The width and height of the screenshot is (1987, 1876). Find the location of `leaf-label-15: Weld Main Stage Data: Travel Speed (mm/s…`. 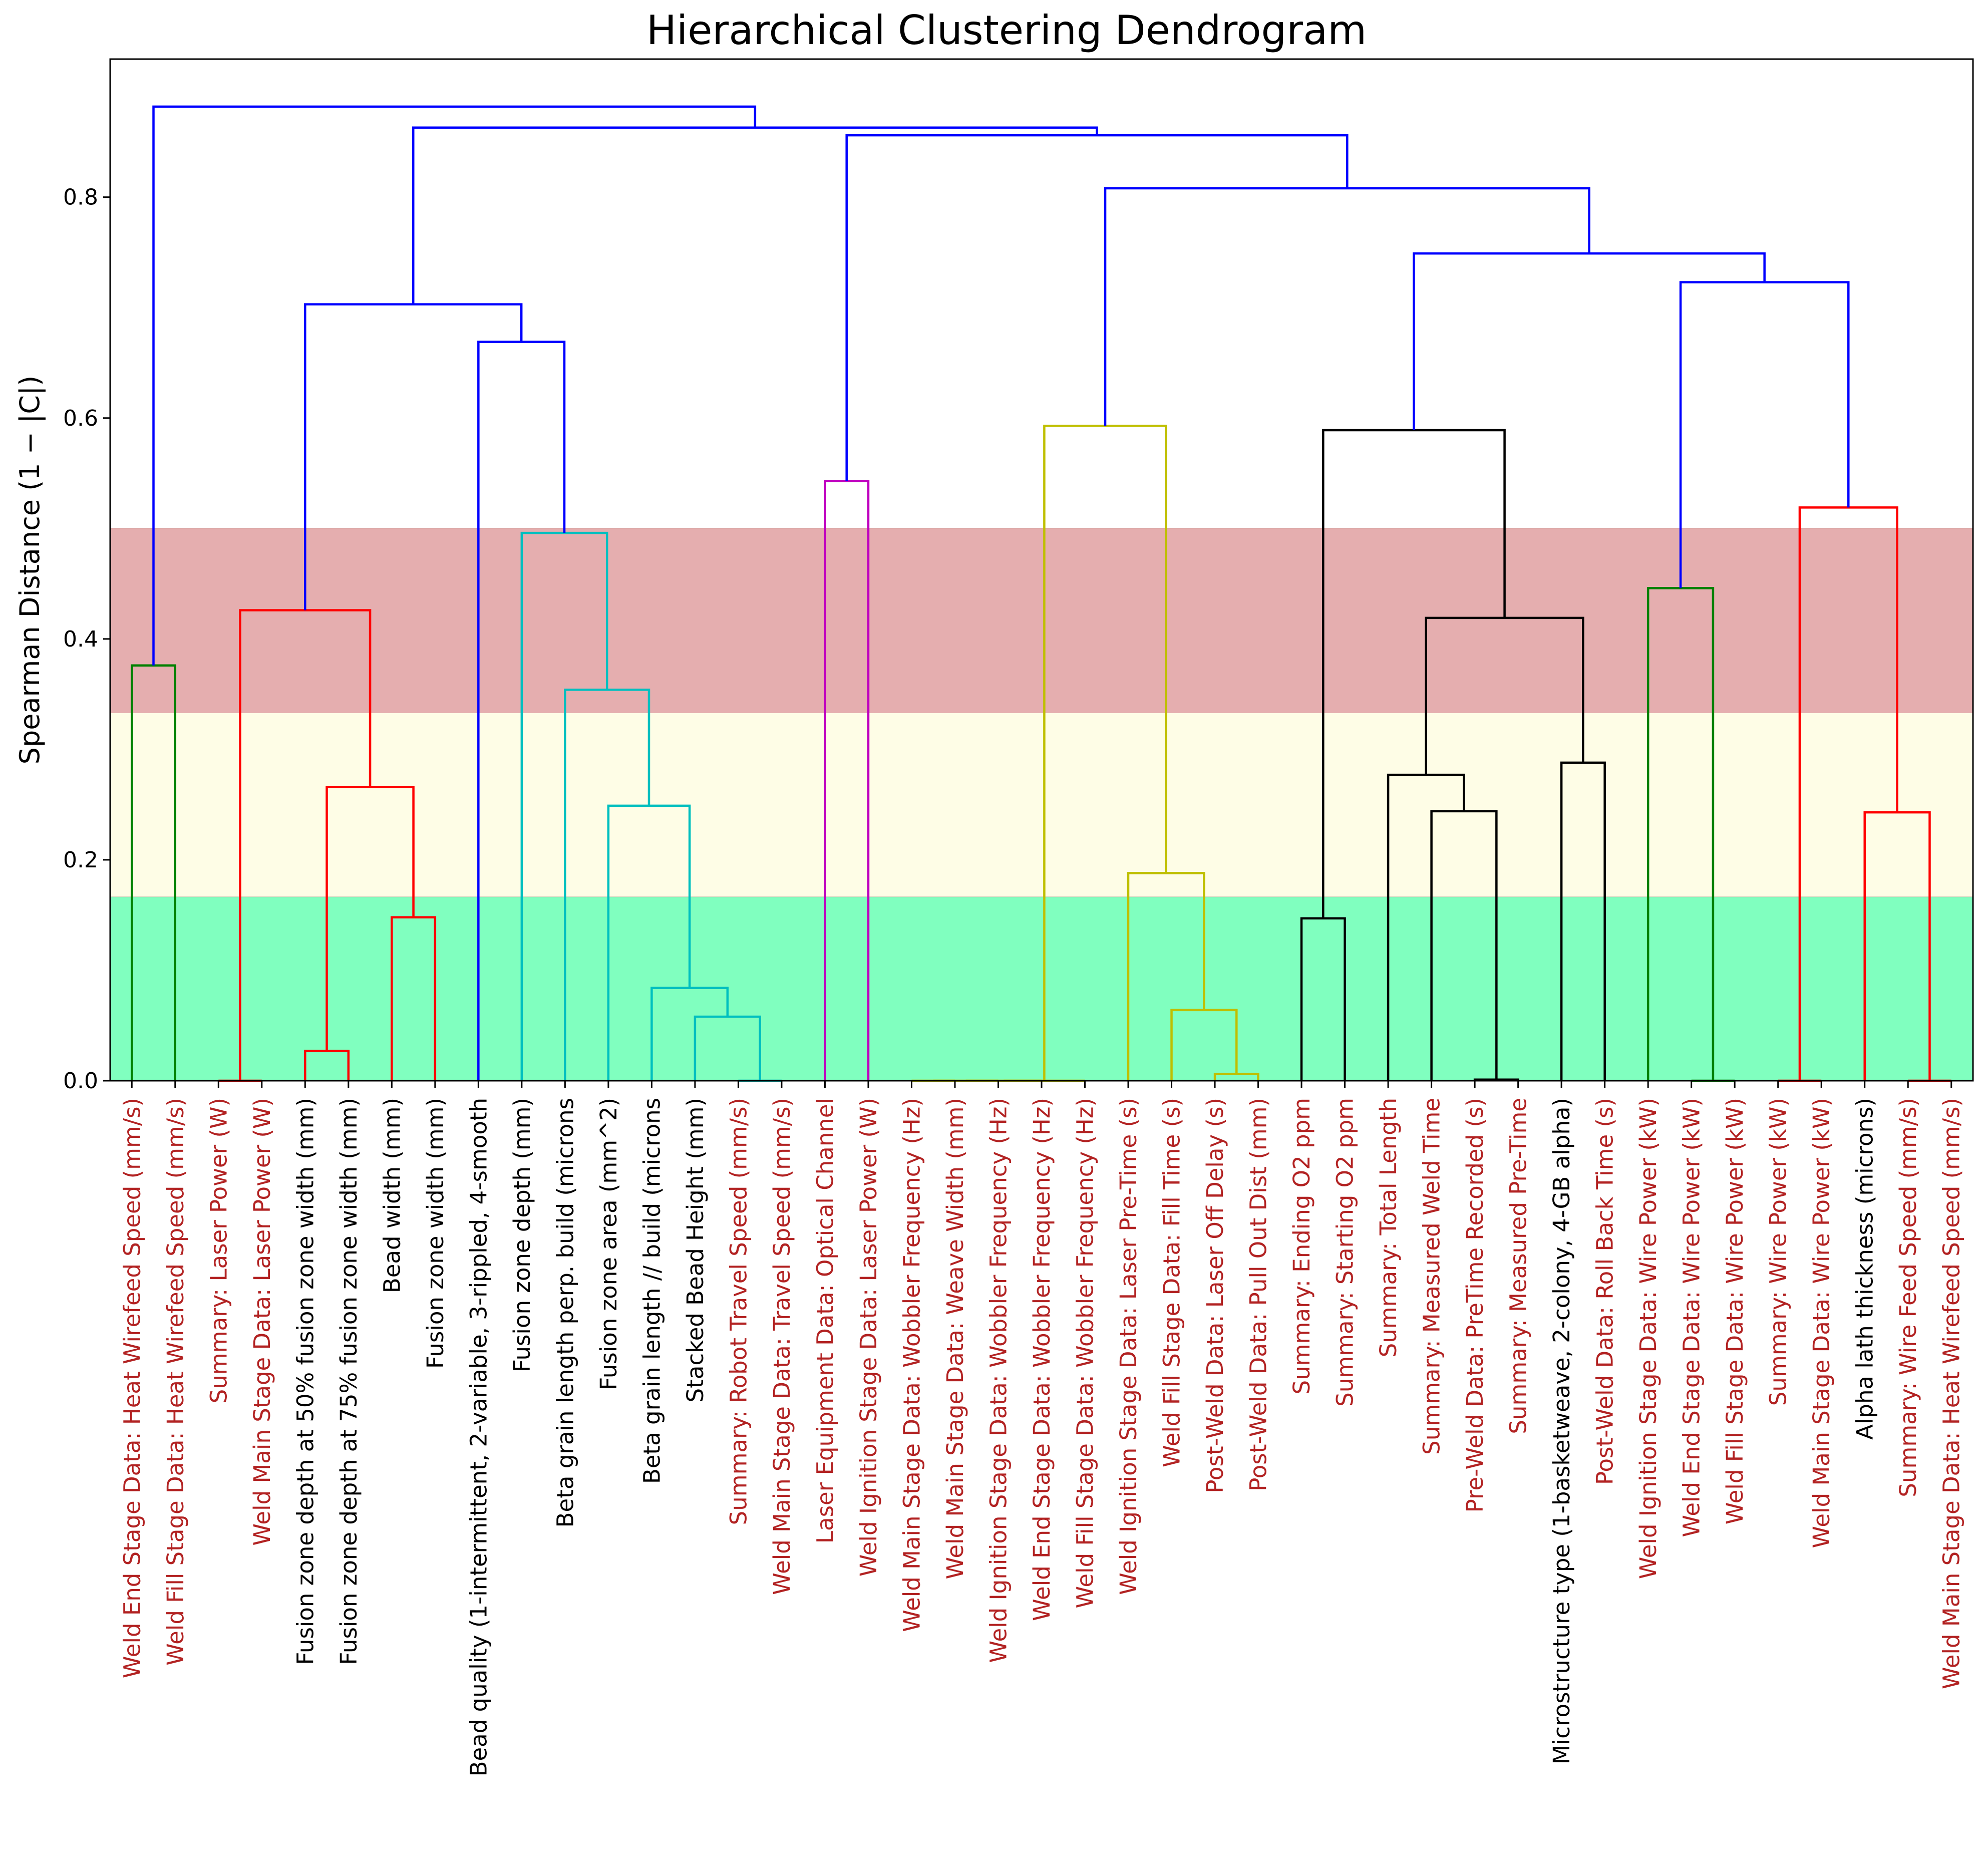

leaf-label-15: Weld Main Stage Data: Travel Speed (mm/s… is located at coordinates (782, 1346).